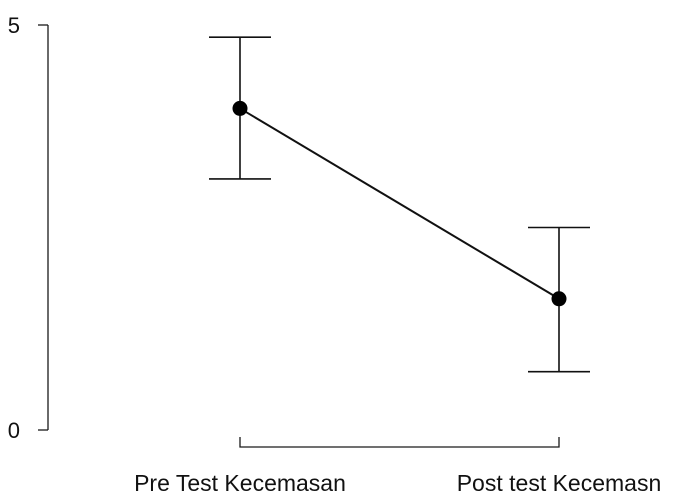  Describe the element at coordinates (240, 482) in the screenshot. I see `x-tick-label: Pre Test Kecemasan` at that location.